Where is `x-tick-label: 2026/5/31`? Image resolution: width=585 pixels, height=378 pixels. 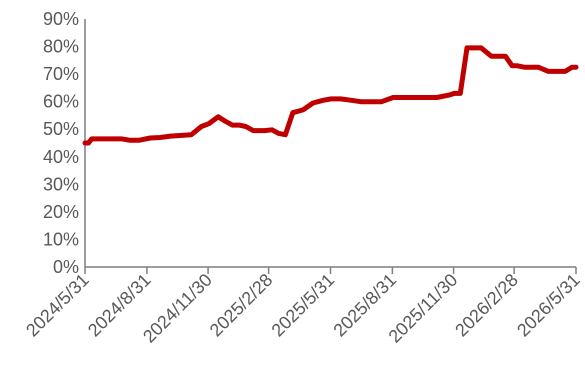 x-tick-label: 2026/5/31 is located at coordinates (548, 305).